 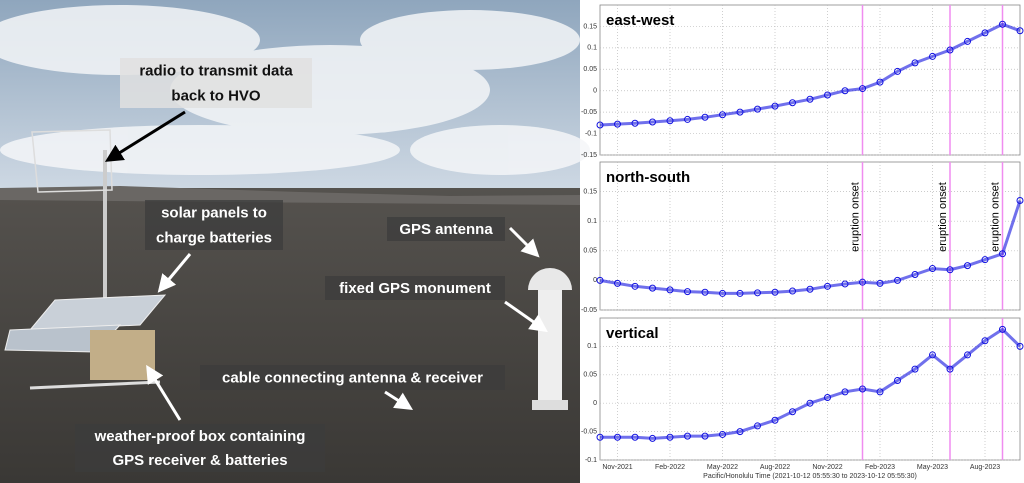 I want to click on photo-label: back to HVO, so click(x=216, y=95).